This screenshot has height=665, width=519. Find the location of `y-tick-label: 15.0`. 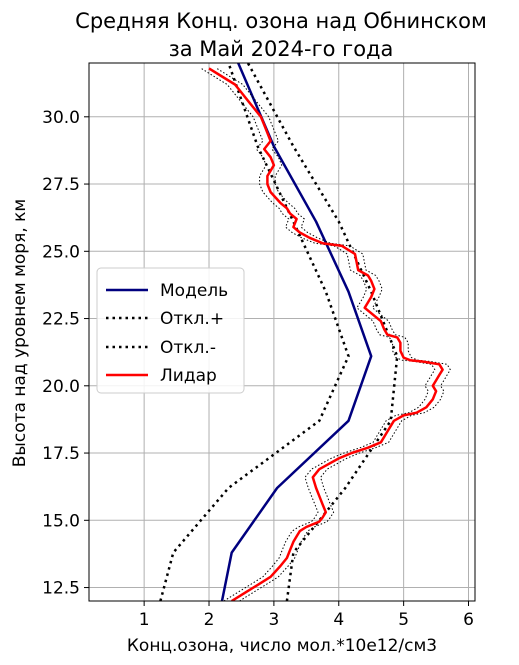

y-tick-label: 15.0 is located at coordinates (61, 521).